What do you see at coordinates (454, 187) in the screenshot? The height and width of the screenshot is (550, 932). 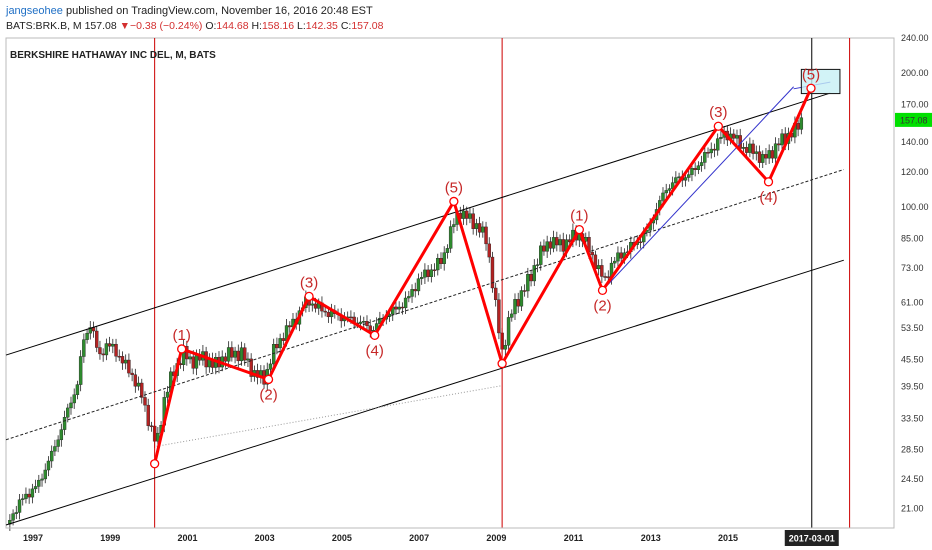 I see `wave-label: (5)` at bounding box center [454, 187].